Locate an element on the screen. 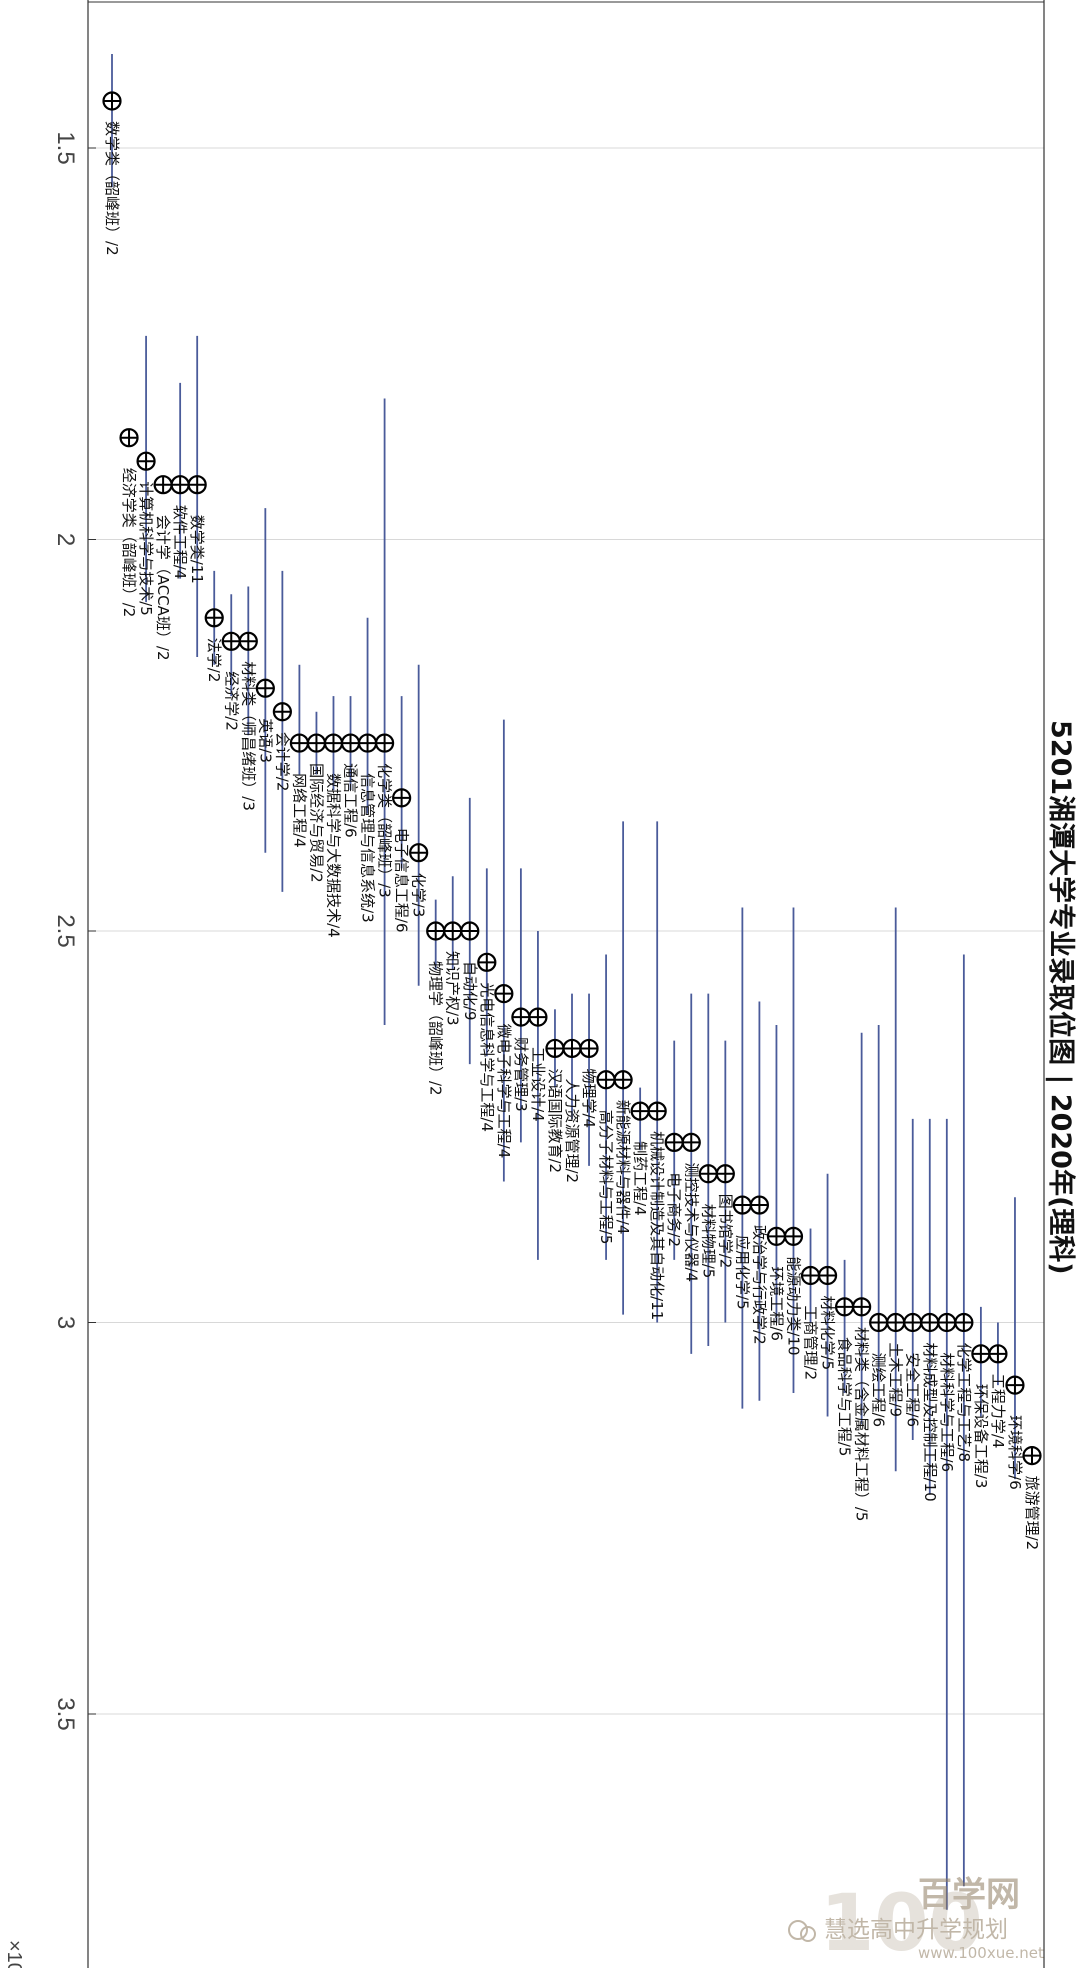 The image size is (1080, 1968). major-label: 知识产权/3 is located at coordinates (453, 988).